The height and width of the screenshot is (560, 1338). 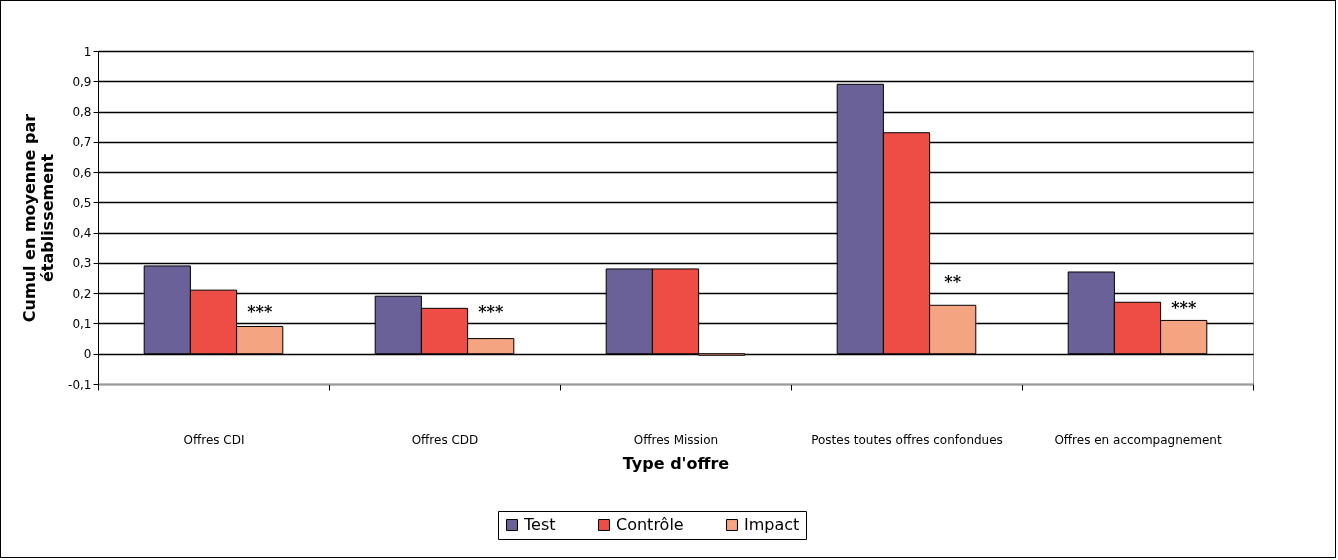 What do you see at coordinates (39, 218) in the screenshot?
I see `y-axis-title: Cumul en moyenne par établissement` at bounding box center [39, 218].